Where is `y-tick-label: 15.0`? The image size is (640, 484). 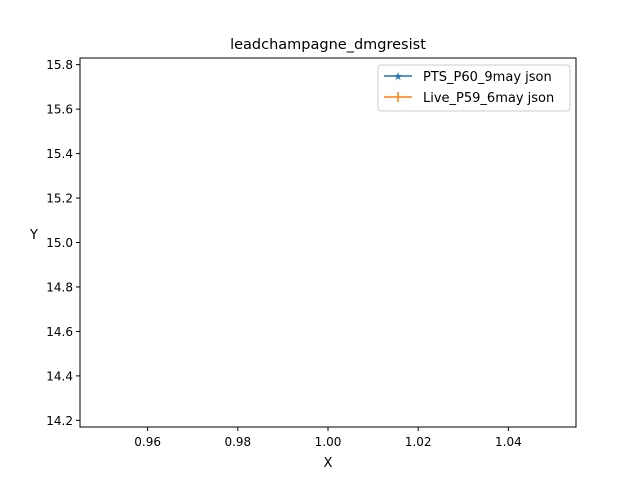 y-tick-label: 15.0 is located at coordinates (59, 243).